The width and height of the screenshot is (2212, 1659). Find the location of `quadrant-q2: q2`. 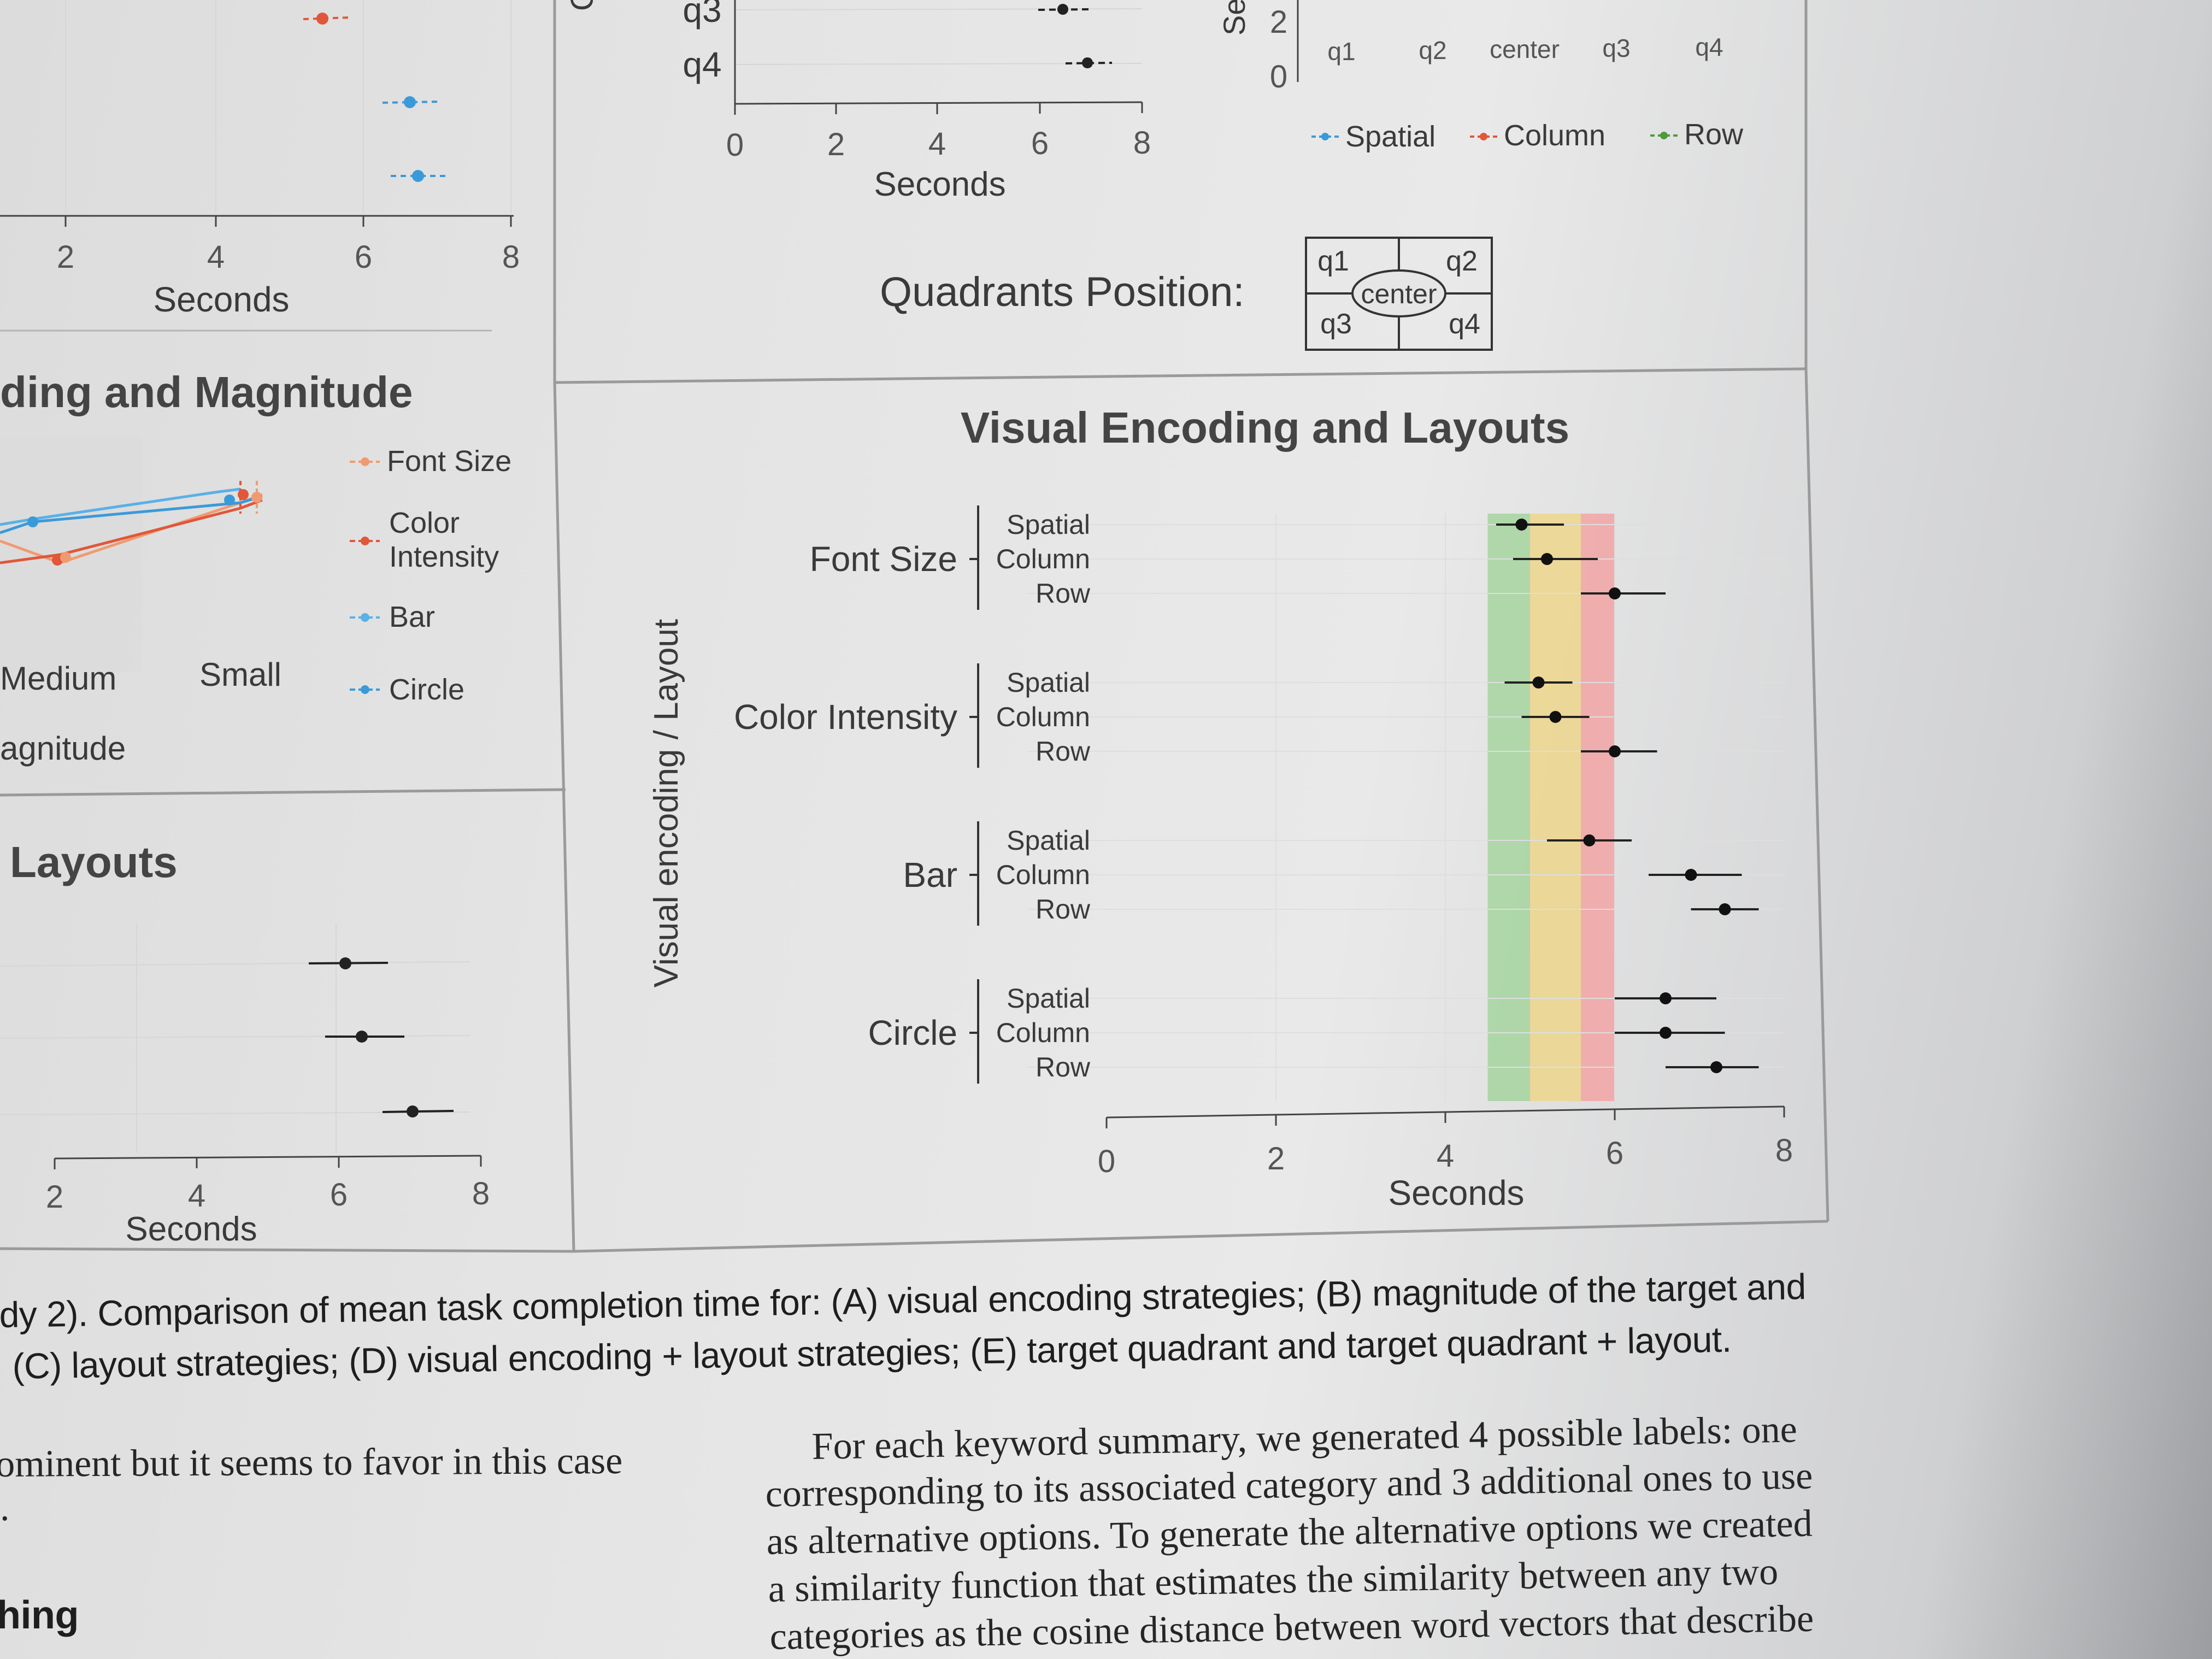

quadrant-q2: q2 is located at coordinates (1462, 261).